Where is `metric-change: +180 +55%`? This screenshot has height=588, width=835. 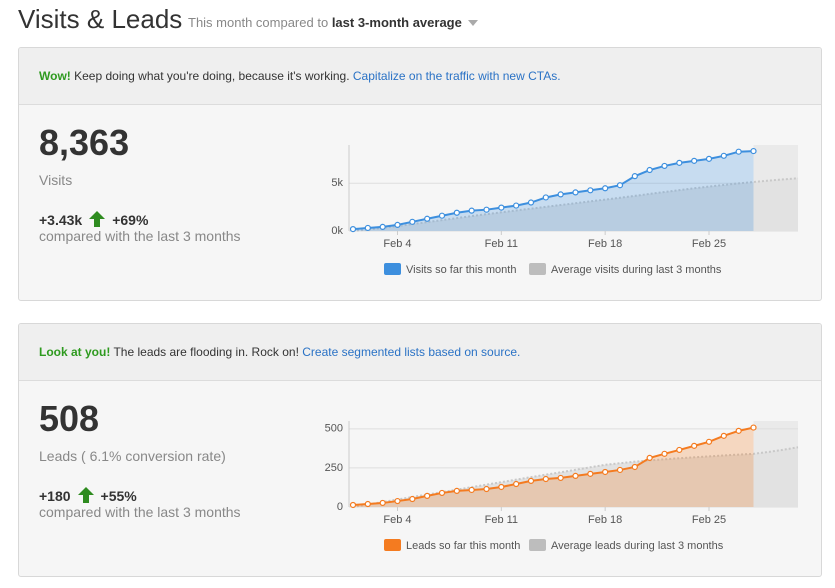
metric-change: +180 +55% is located at coordinates (88, 494).